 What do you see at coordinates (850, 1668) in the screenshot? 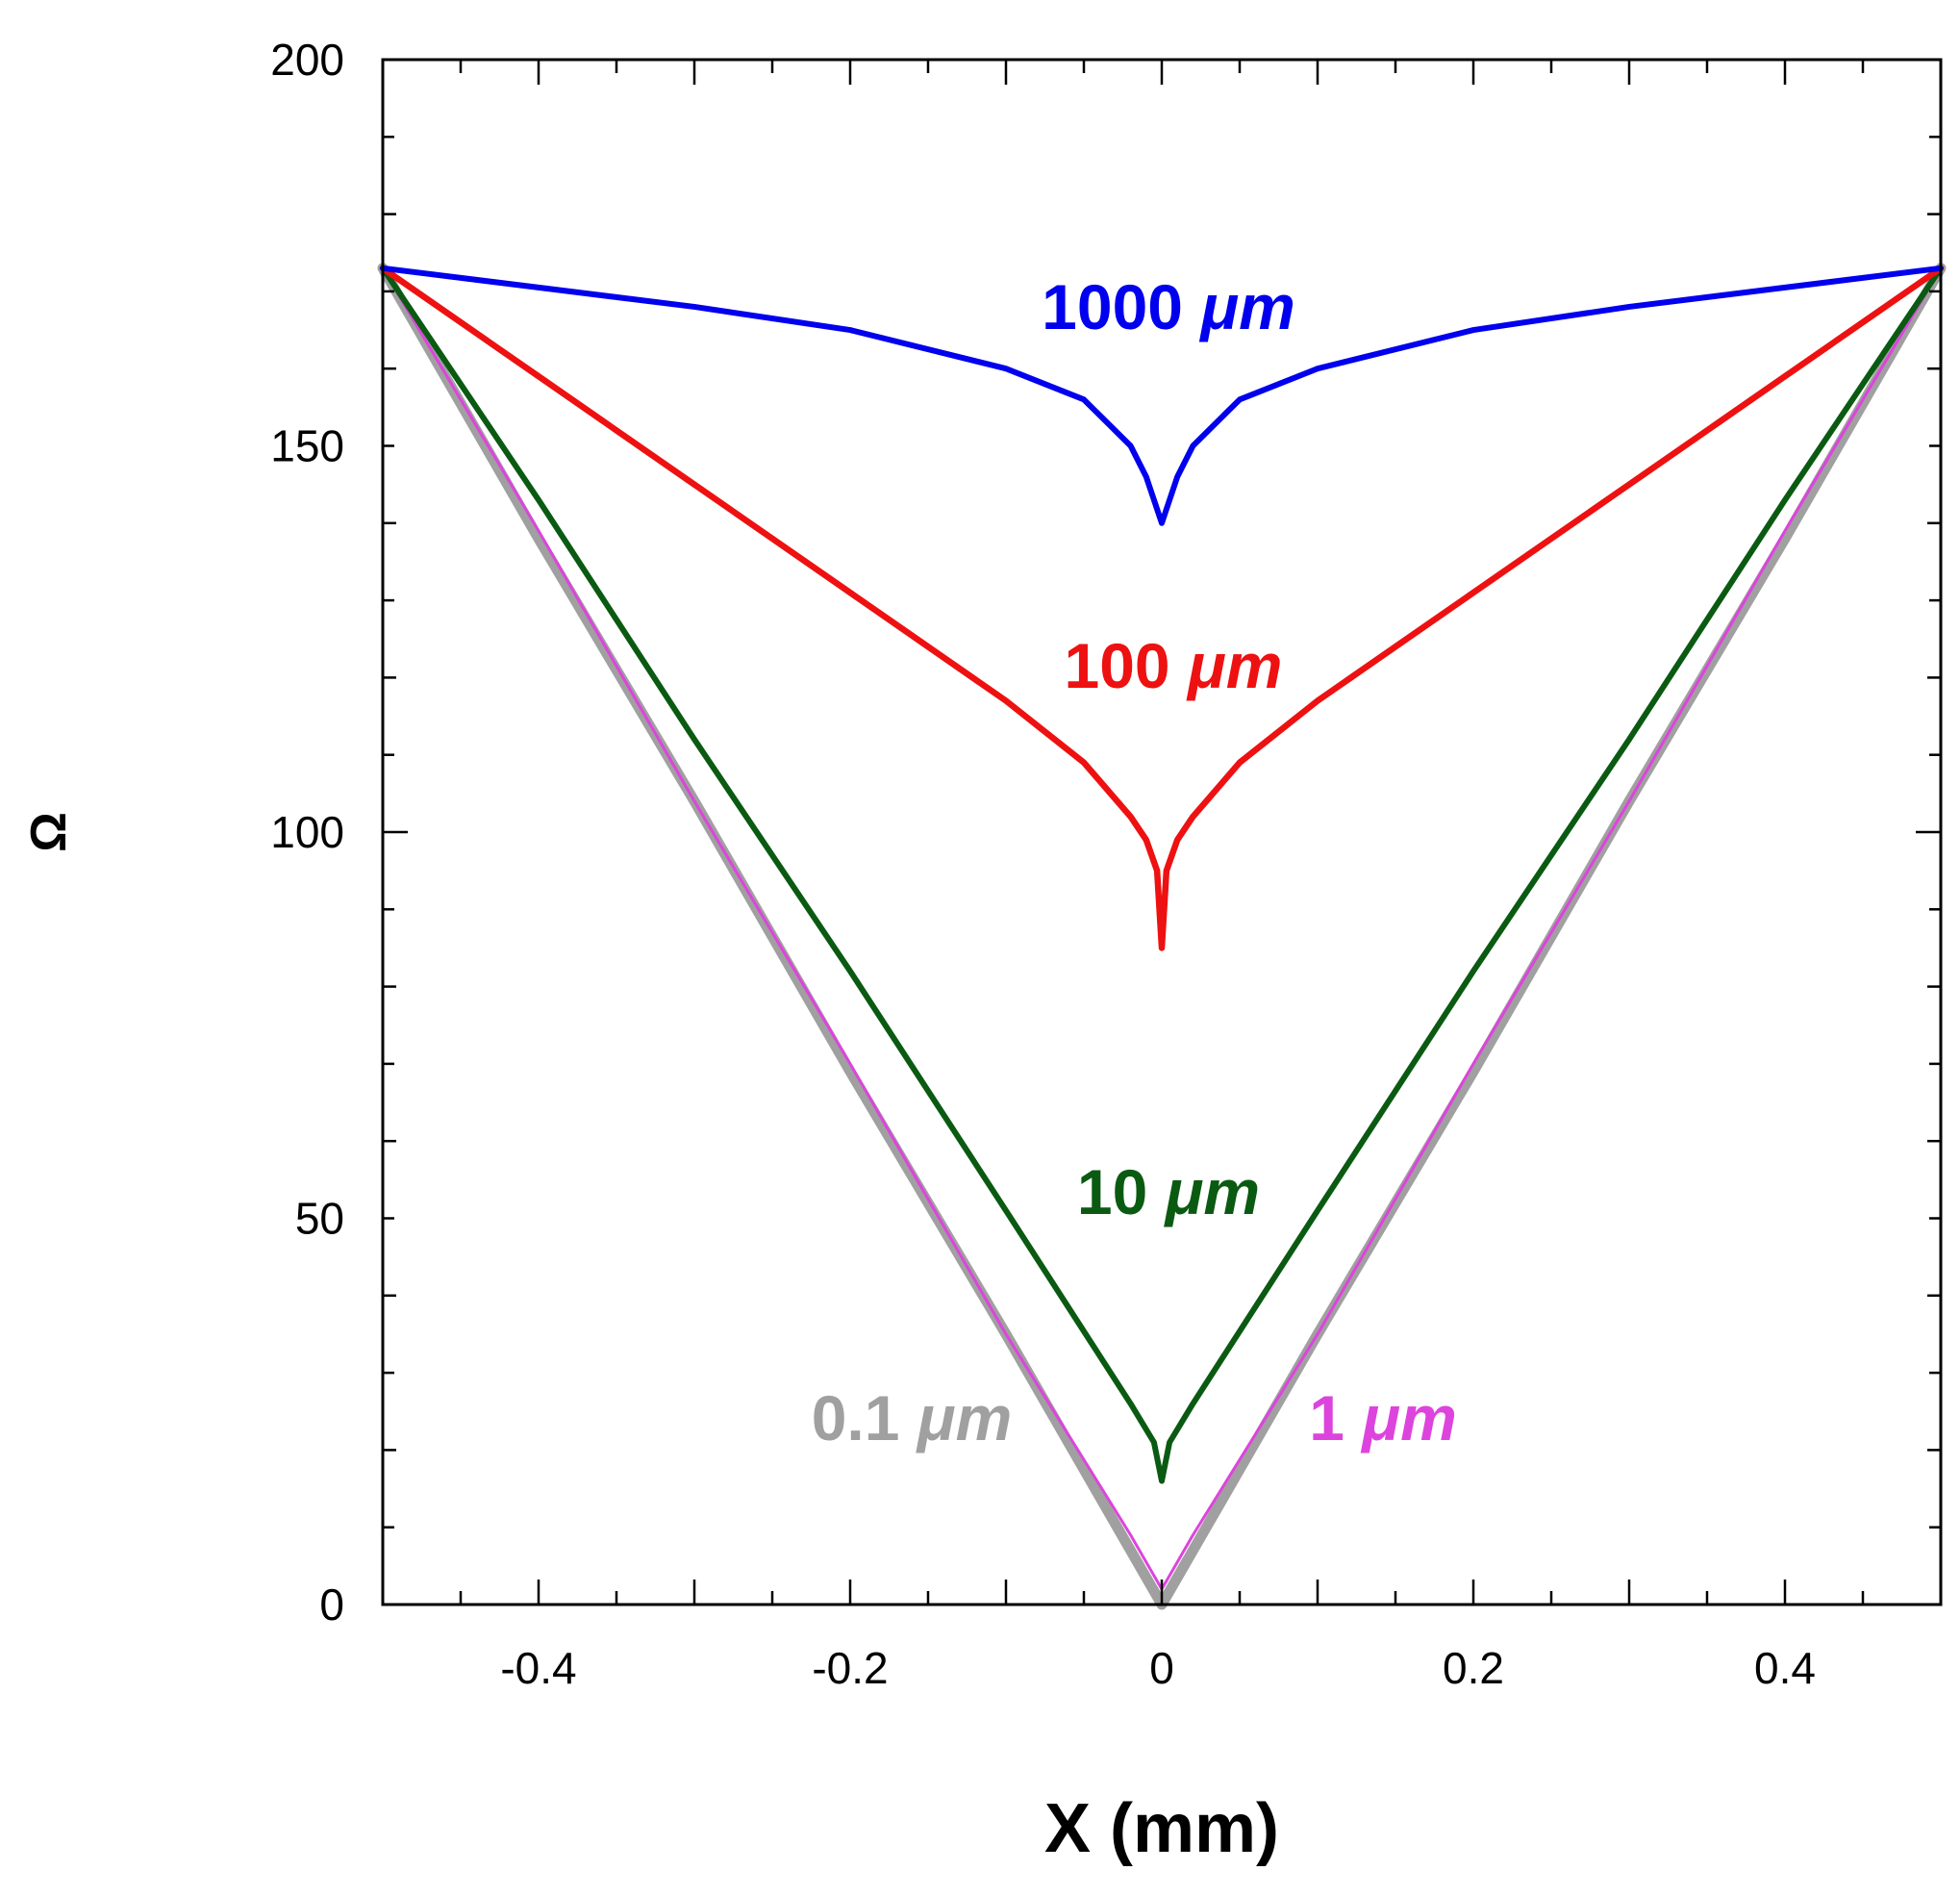
I see `x-tick-label: -0.2` at bounding box center [850, 1668].